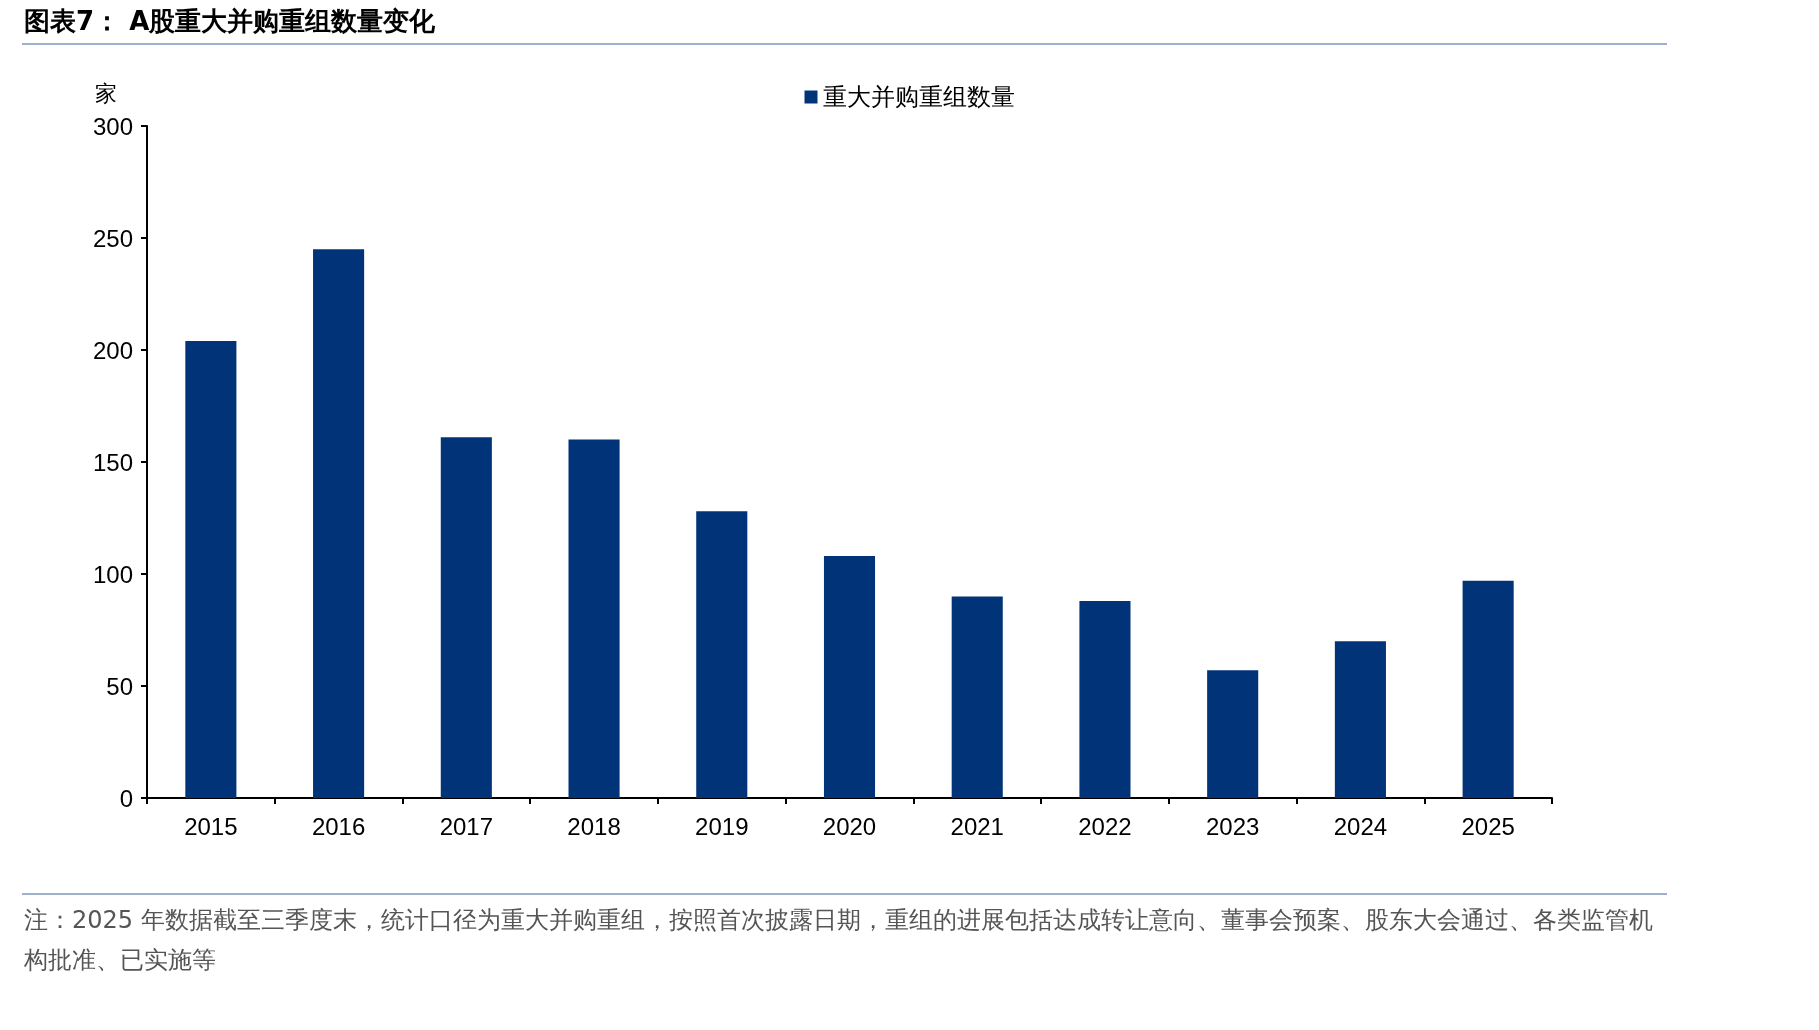 This screenshot has width=1819, height=1030. What do you see at coordinates (977, 826) in the screenshot?
I see `x-tick-label: 2021` at bounding box center [977, 826].